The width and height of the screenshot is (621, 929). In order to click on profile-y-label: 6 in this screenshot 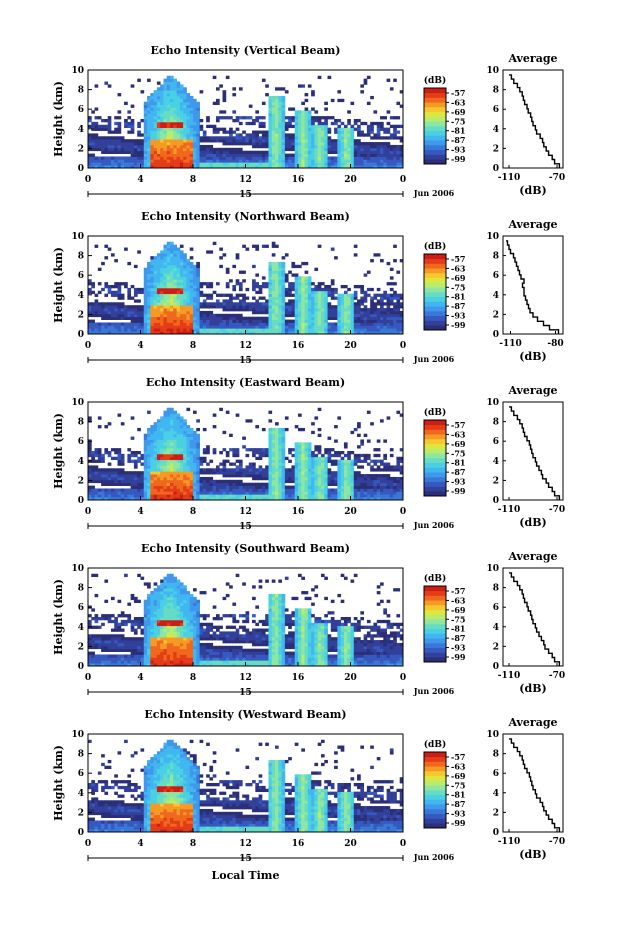, I will do `click(496, 276)`.